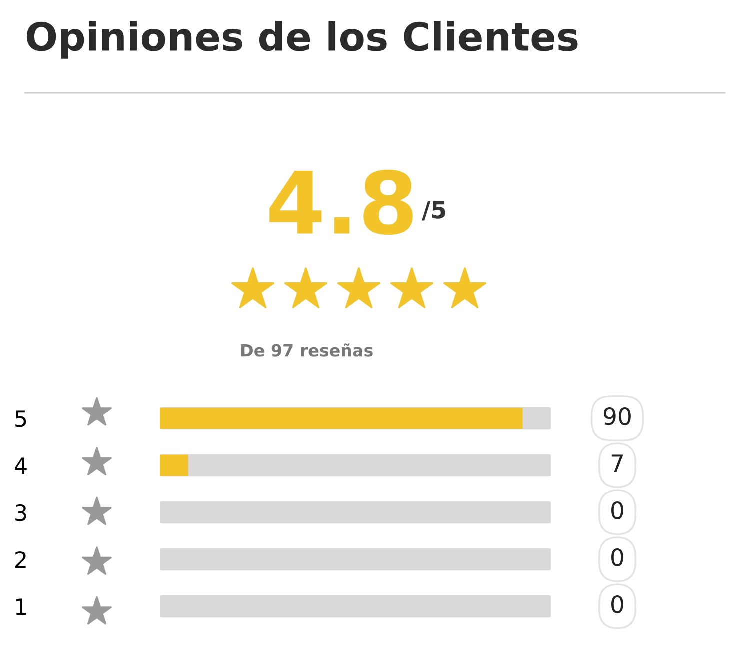  Describe the element at coordinates (21, 606) in the screenshot. I see `y-tick-label: 1` at that location.